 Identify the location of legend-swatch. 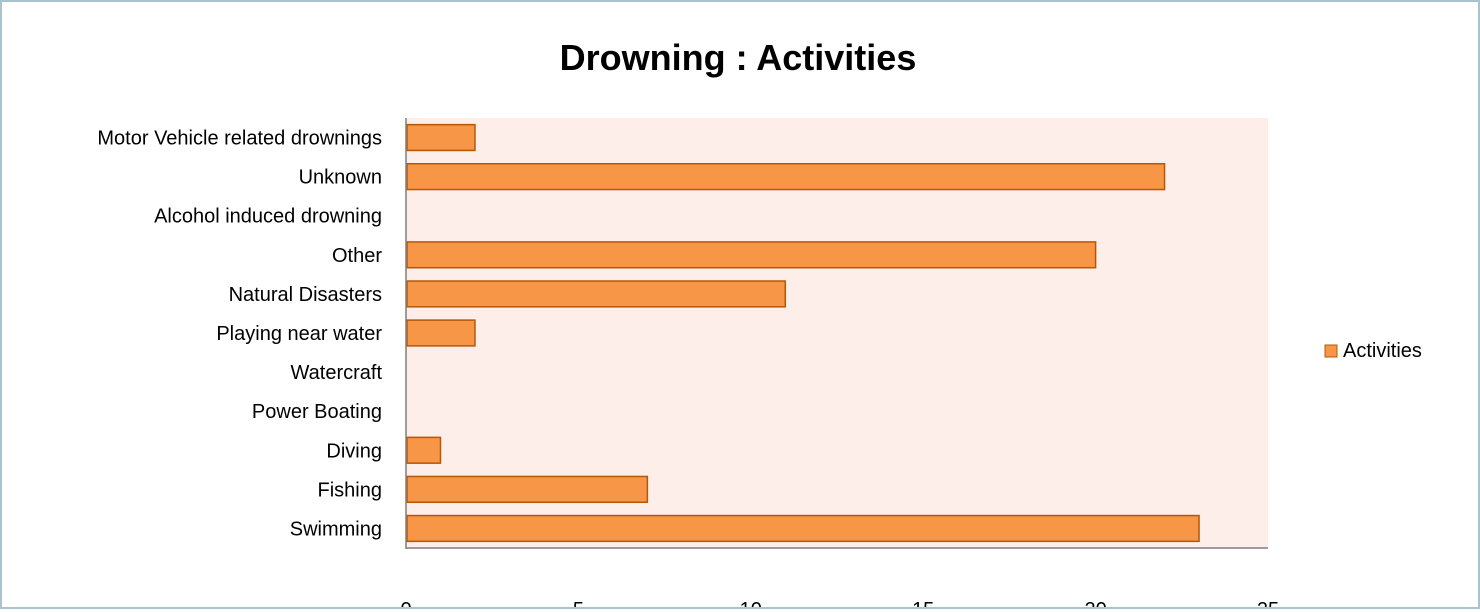
(1331, 351).